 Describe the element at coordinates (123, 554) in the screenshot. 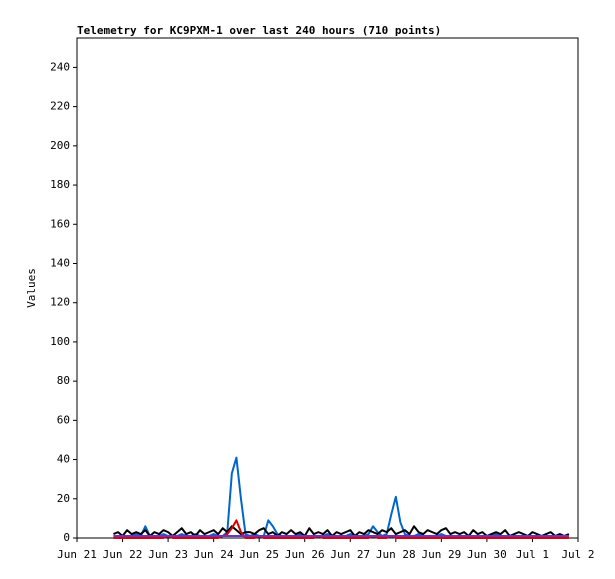

I see `x-tick-label: Jun 22` at that location.